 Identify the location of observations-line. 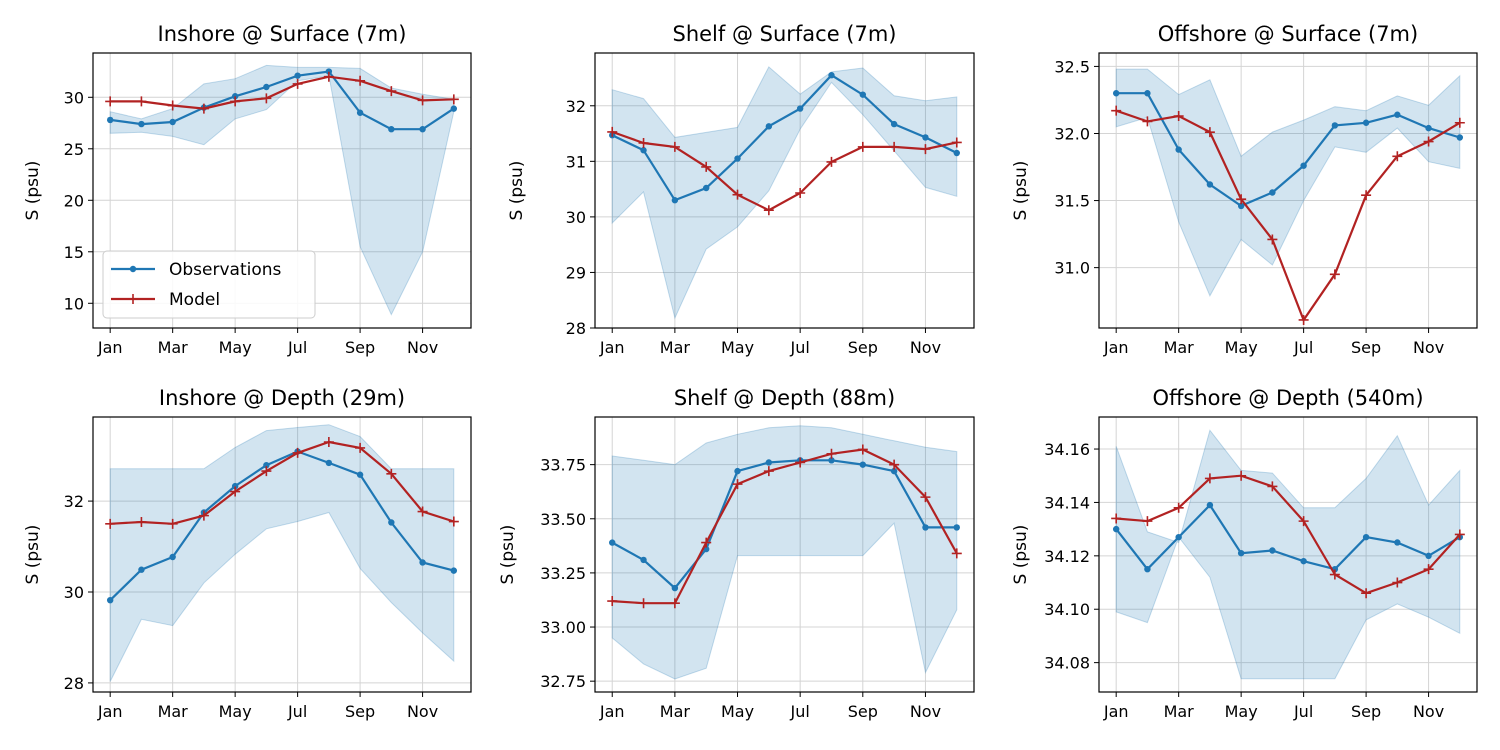
(282, 100).